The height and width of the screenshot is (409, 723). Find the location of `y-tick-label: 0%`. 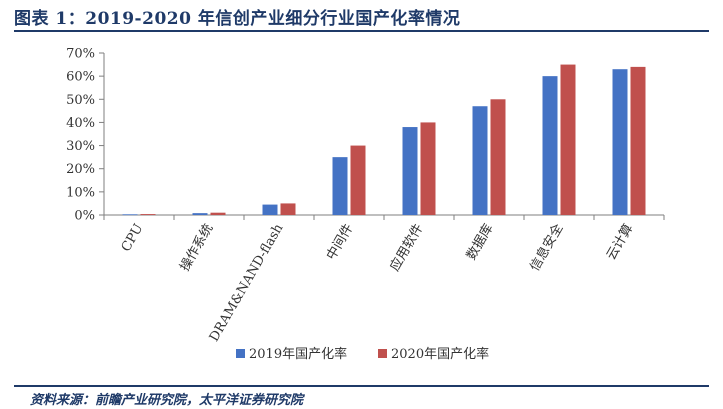

y-tick-label: 0% is located at coordinates (84, 216).